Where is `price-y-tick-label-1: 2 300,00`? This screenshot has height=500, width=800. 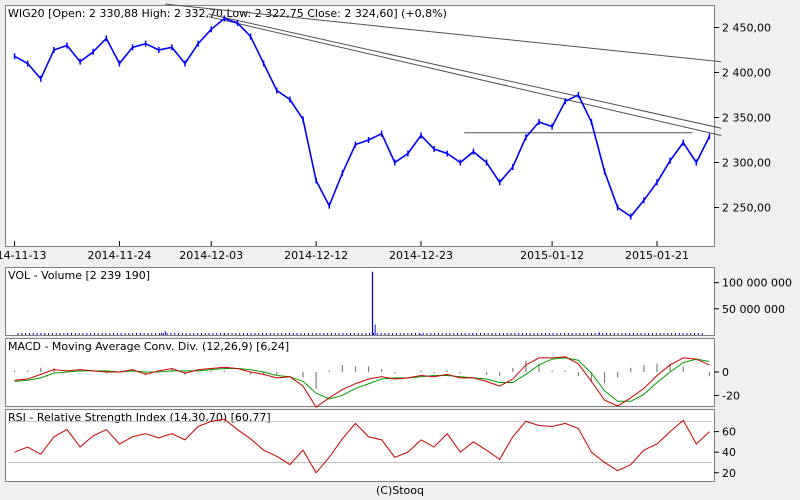
price-y-tick-label-1: 2 300,00 is located at coordinates (746, 163).